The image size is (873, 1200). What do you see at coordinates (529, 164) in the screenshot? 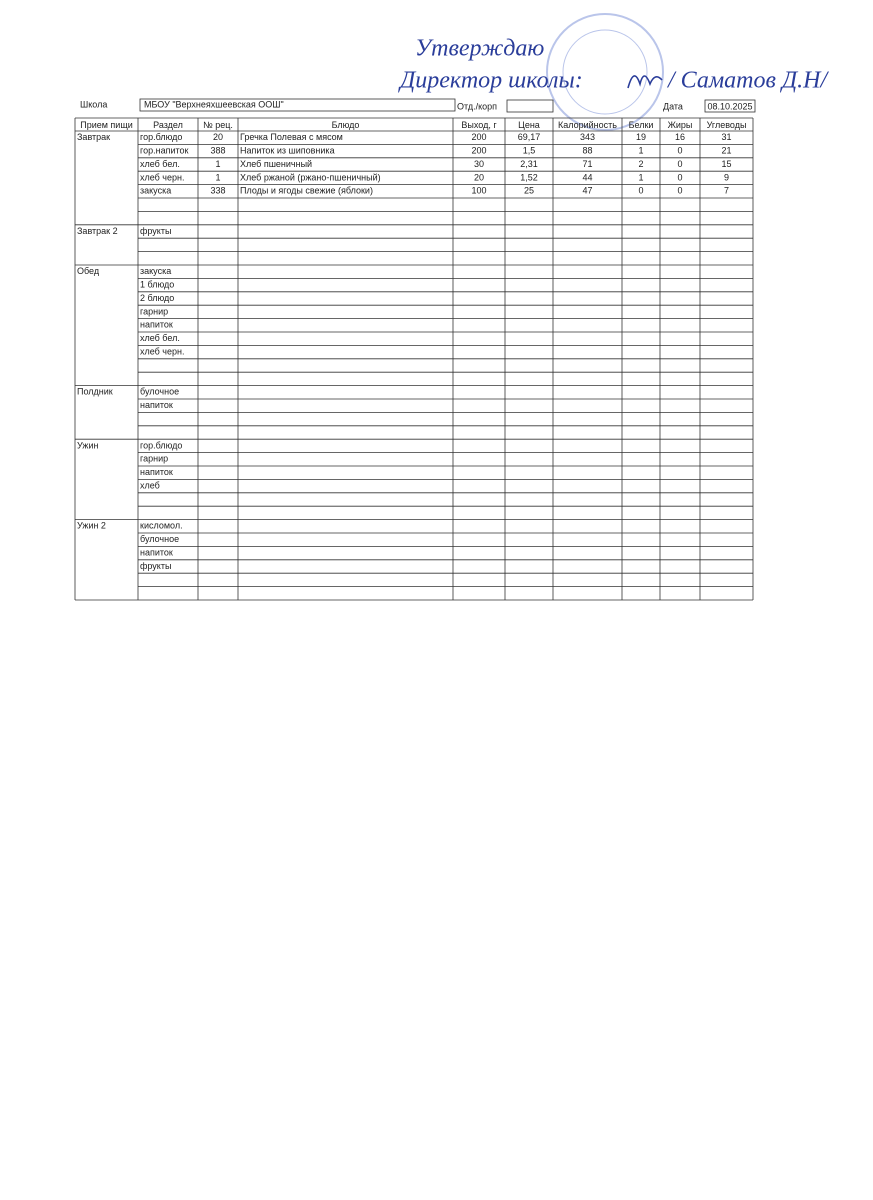
I see `cell-text: 2,31` at bounding box center [529, 164].